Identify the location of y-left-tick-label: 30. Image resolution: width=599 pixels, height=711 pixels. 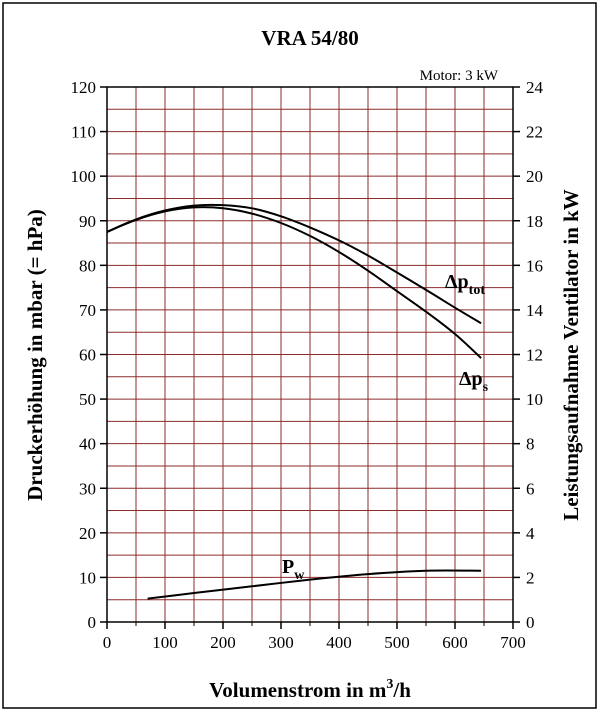
(87, 488).